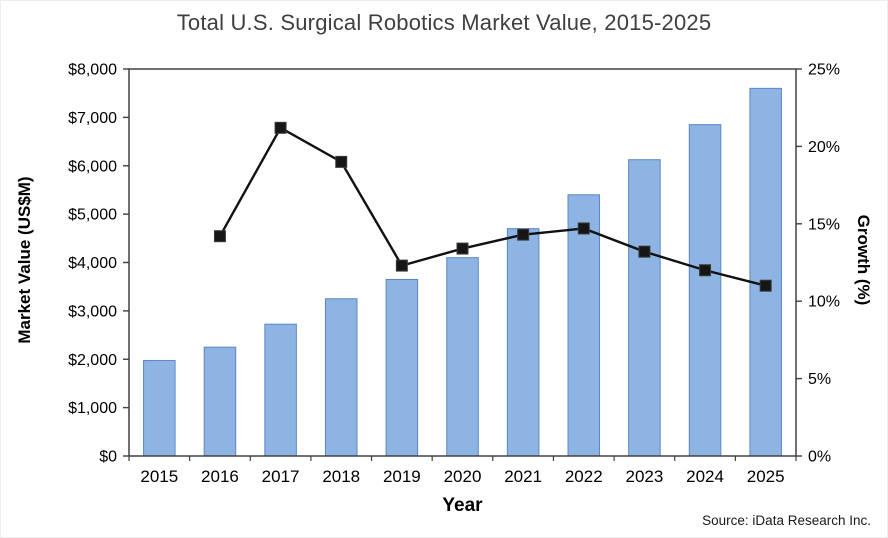 The width and height of the screenshot is (888, 538). What do you see at coordinates (824, 302) in the screenshot?
I see `right-tick-label: 10%` at bounding box center [824, 302].